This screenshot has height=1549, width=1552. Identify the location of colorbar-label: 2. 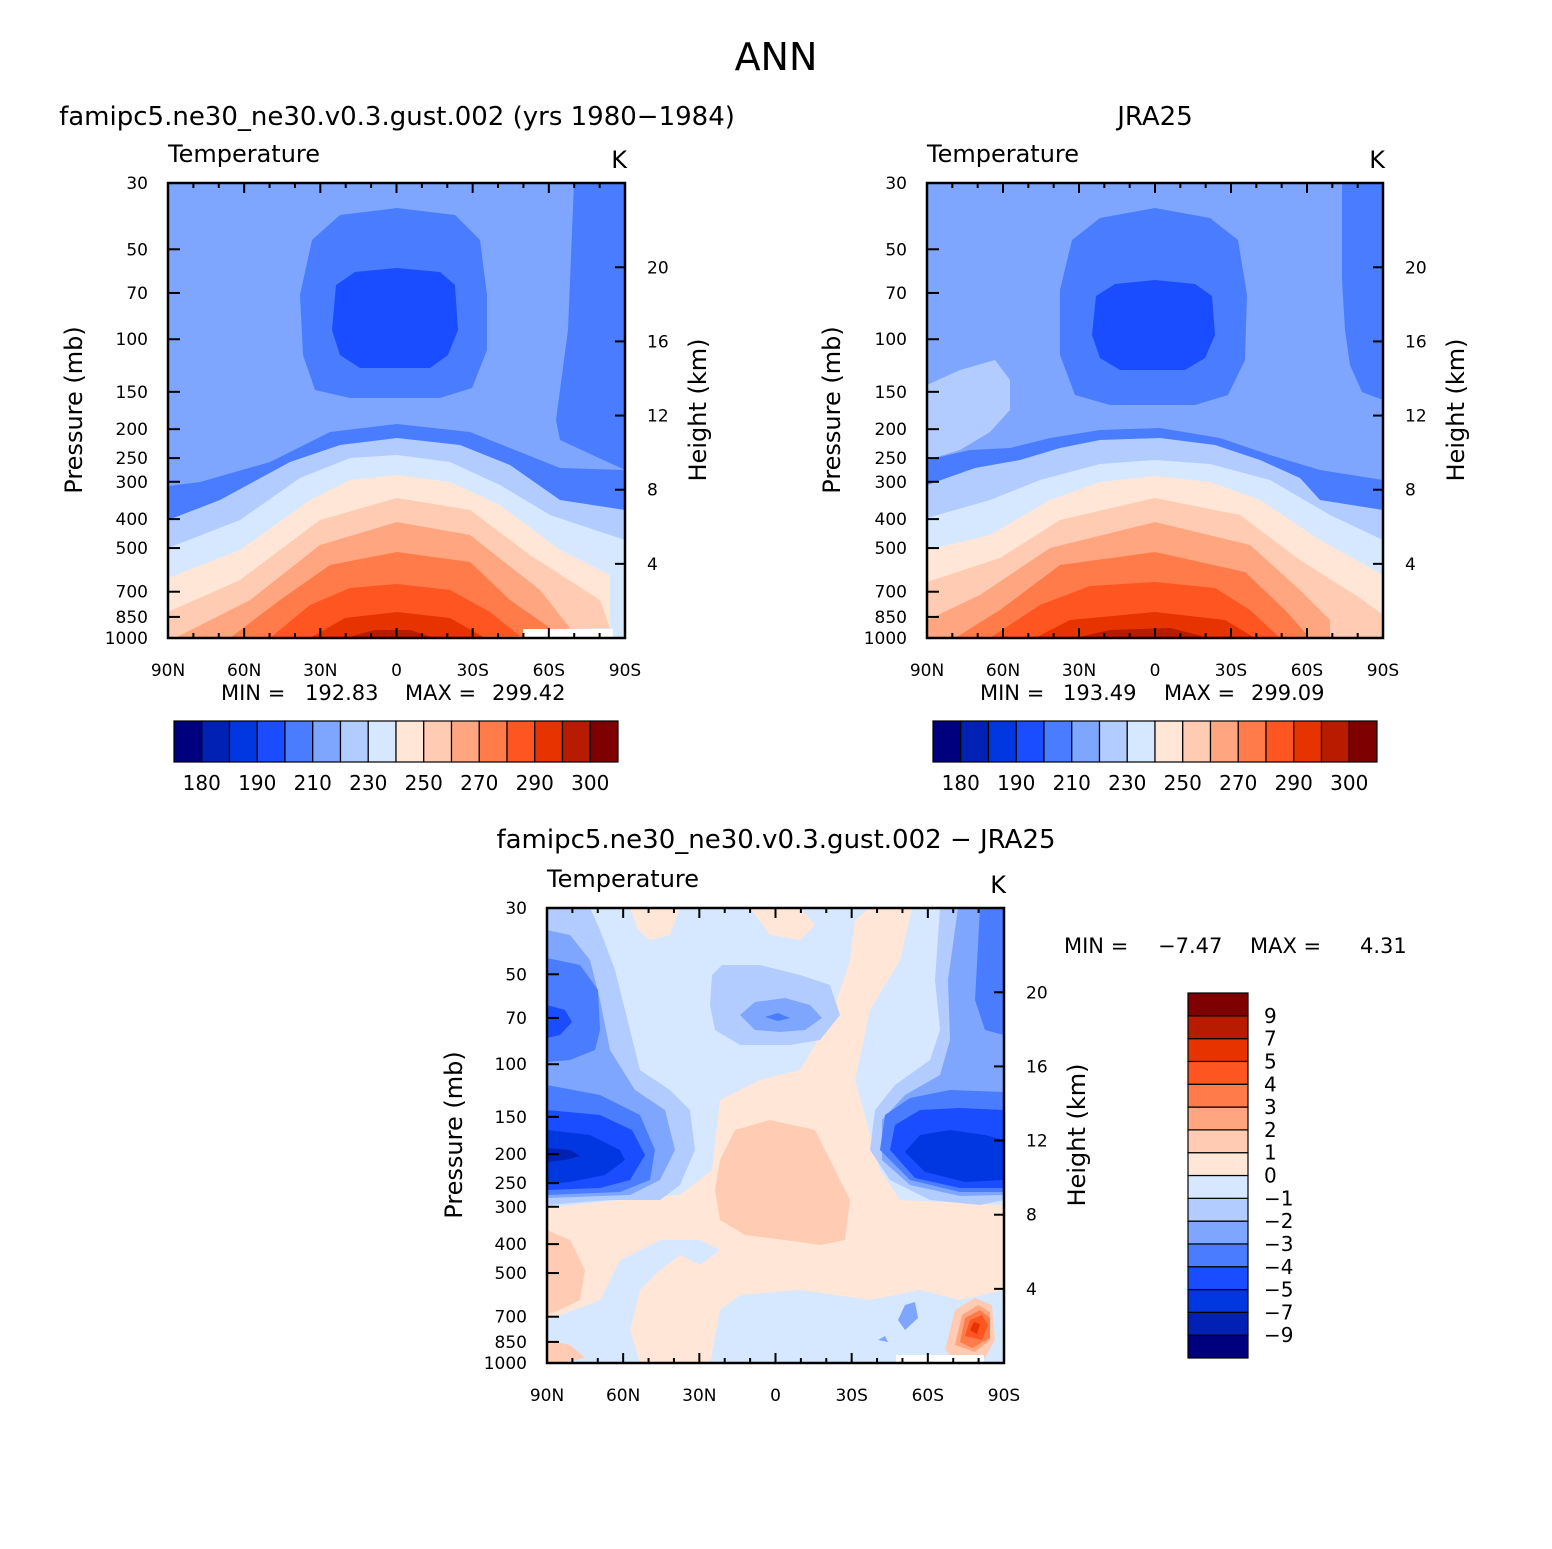
(1270, 1130).